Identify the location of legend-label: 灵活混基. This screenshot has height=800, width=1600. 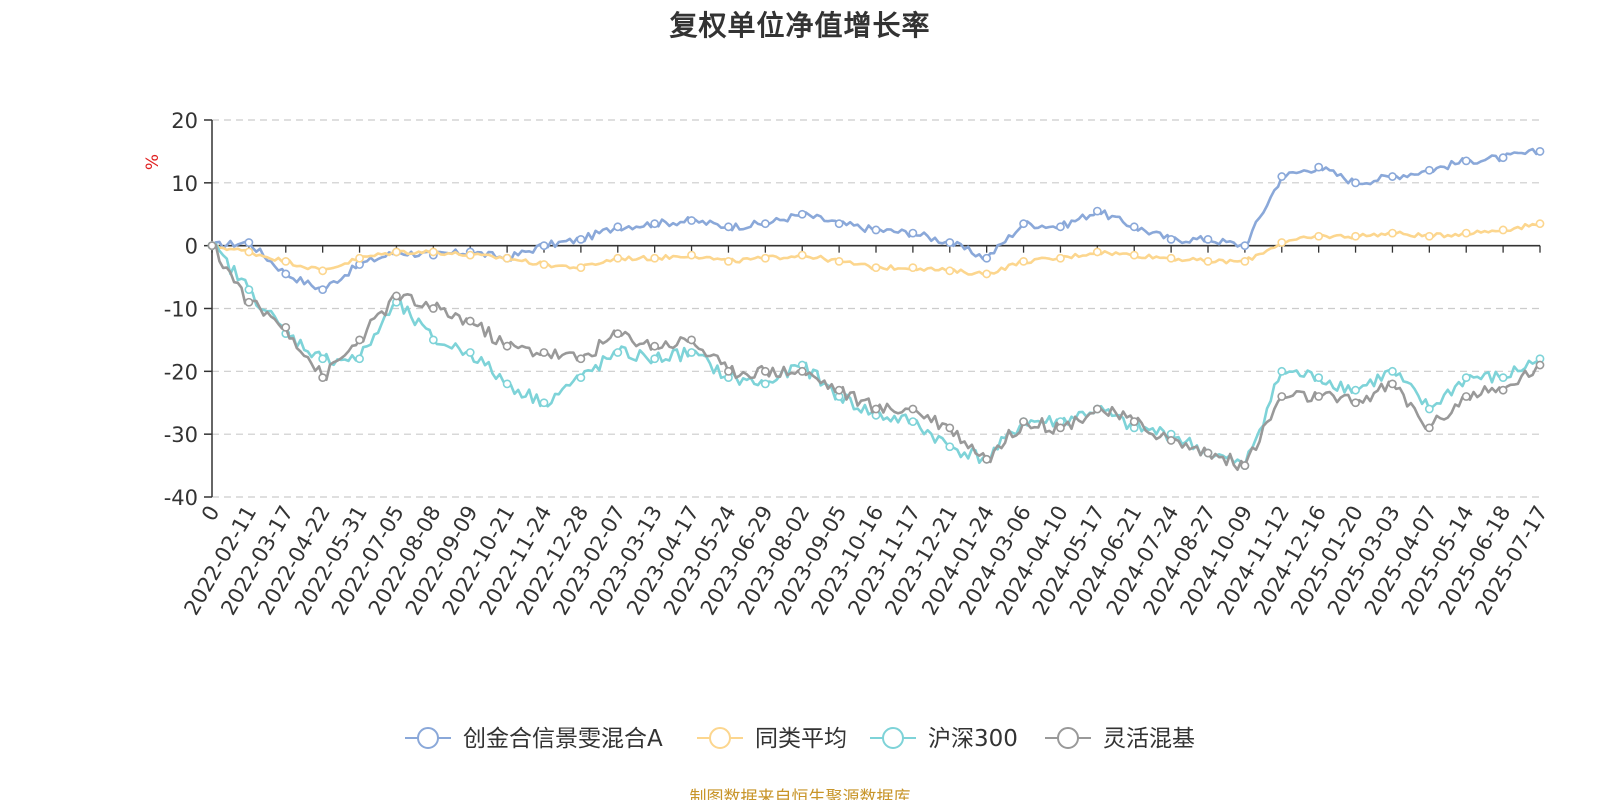
(1149, 739).